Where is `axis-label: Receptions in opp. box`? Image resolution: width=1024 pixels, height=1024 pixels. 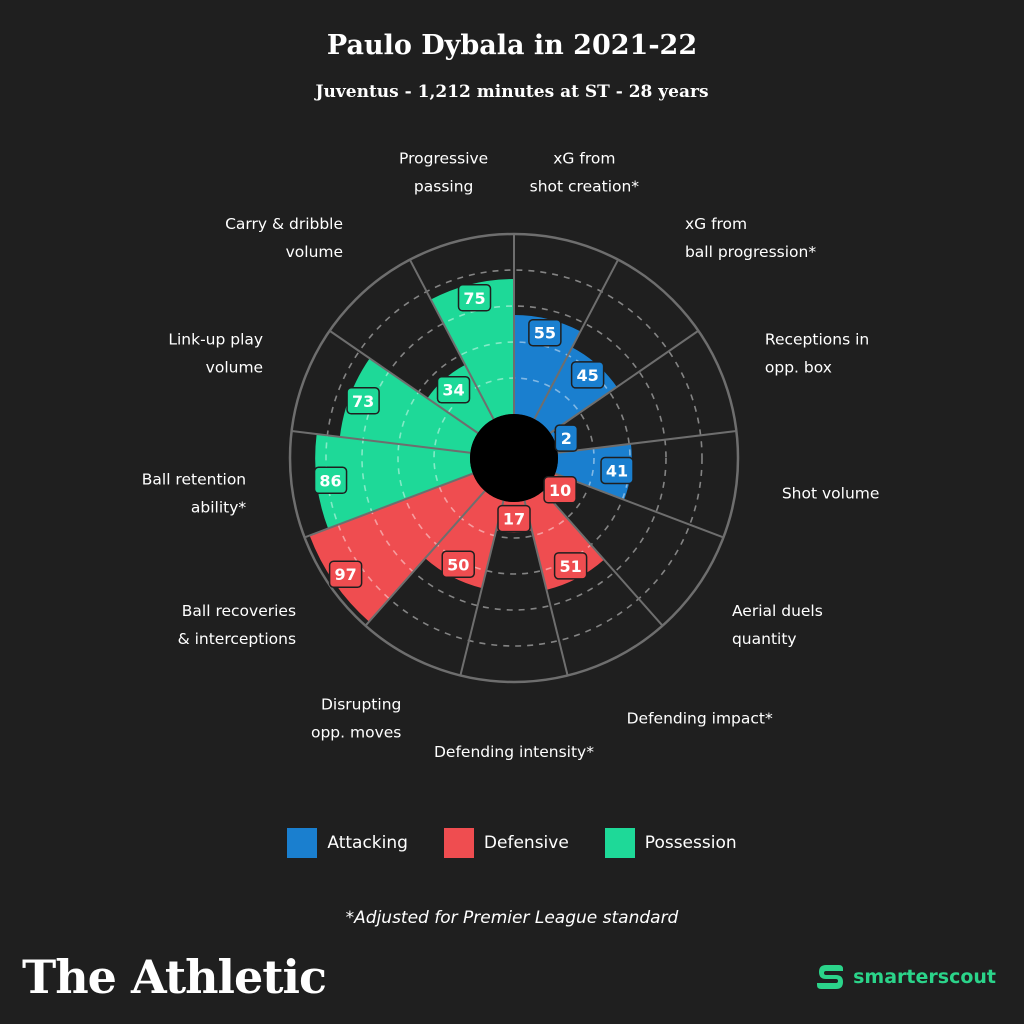 axis-label: Receptions in opp. box is located at coordinates (817, 354).